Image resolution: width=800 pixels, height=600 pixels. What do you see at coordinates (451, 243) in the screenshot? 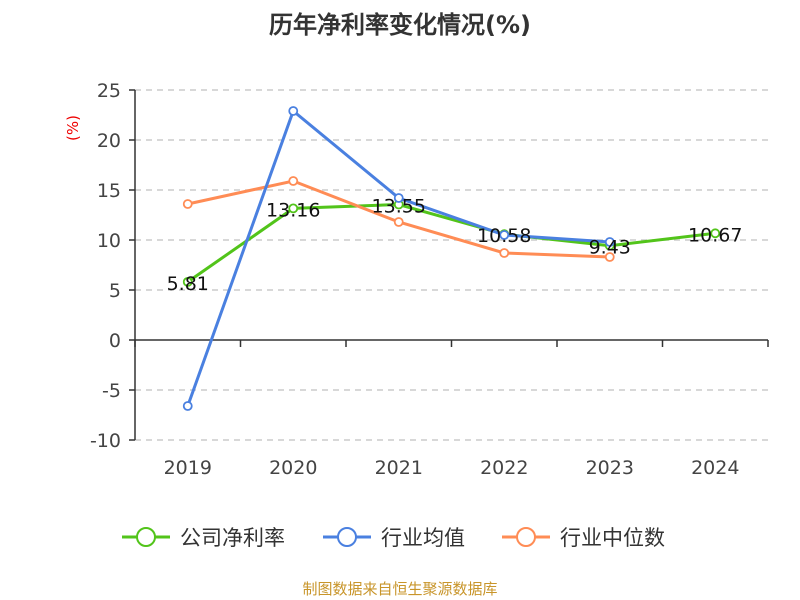
I see `series-line` at bounding box center [451, 243].